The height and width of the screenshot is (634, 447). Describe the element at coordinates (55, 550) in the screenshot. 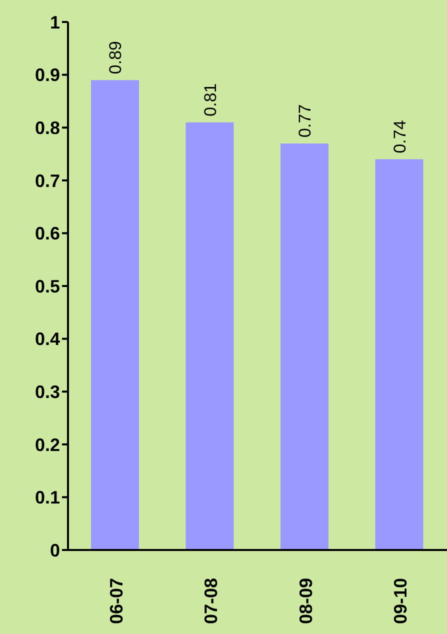

I see `y-tick-label: 0` at that location.